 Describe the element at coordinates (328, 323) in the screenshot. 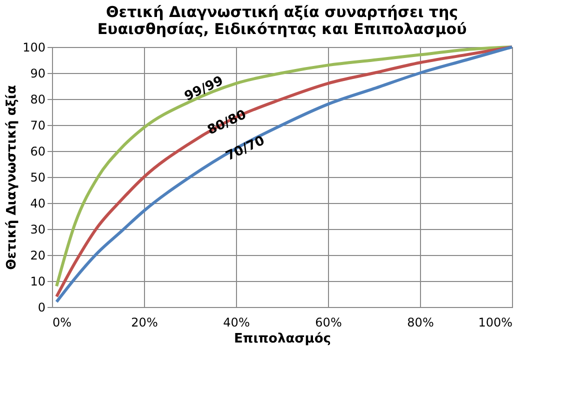

I see `x-tick-label: 60%` at that location.